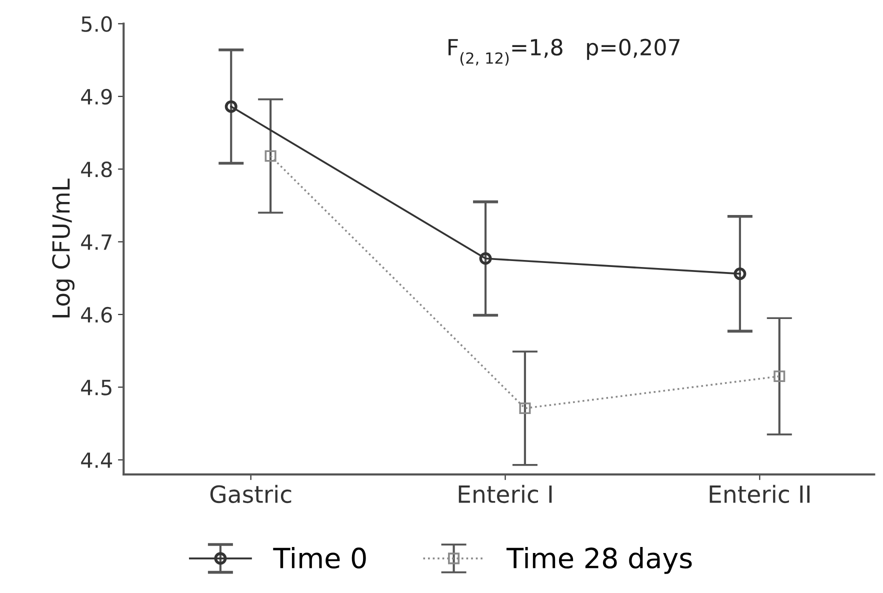 The image size is (883, 593). Describe the element at coordinates (599, 560) in the screenshot. I see `legend-label: Time 28 days` at that location.